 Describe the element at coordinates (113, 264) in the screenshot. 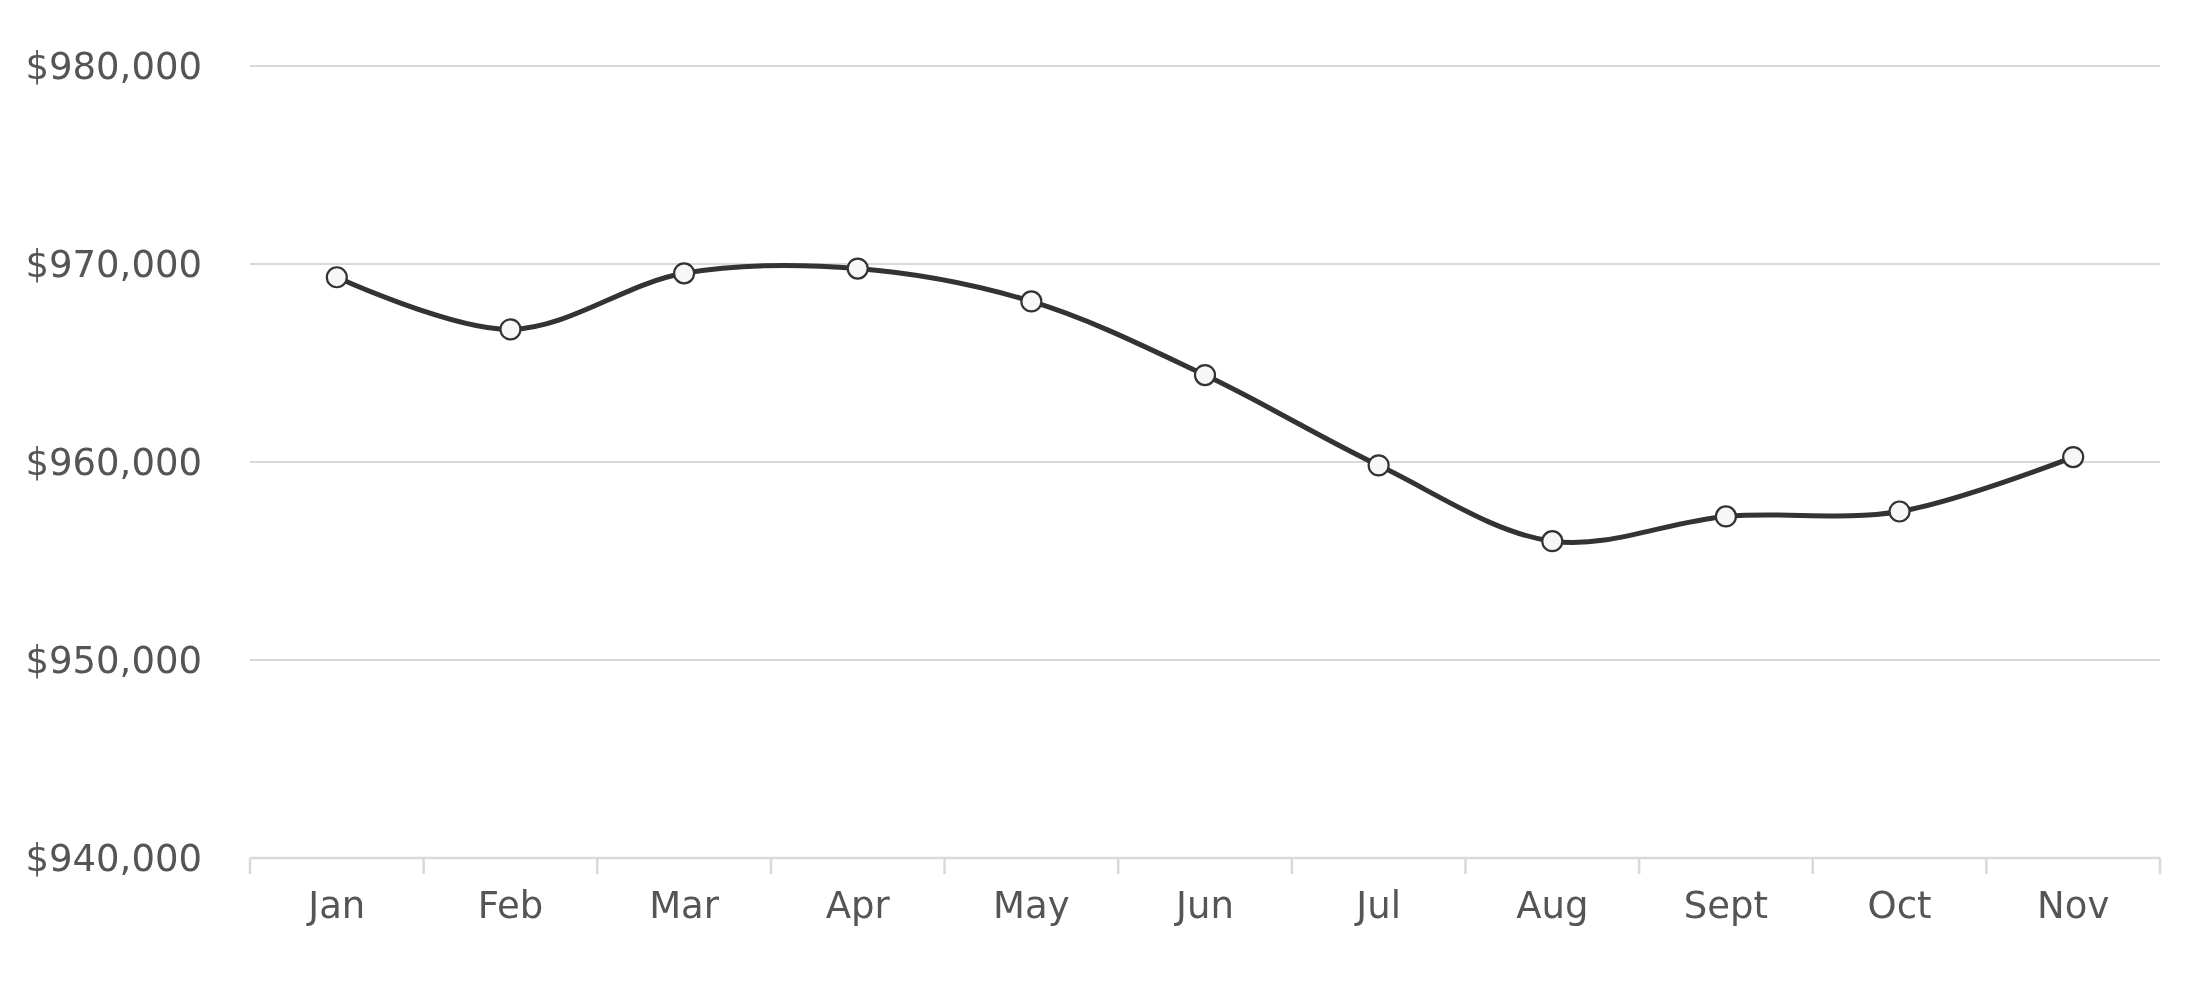

I see `y-tick-label: $970,000` at that location.